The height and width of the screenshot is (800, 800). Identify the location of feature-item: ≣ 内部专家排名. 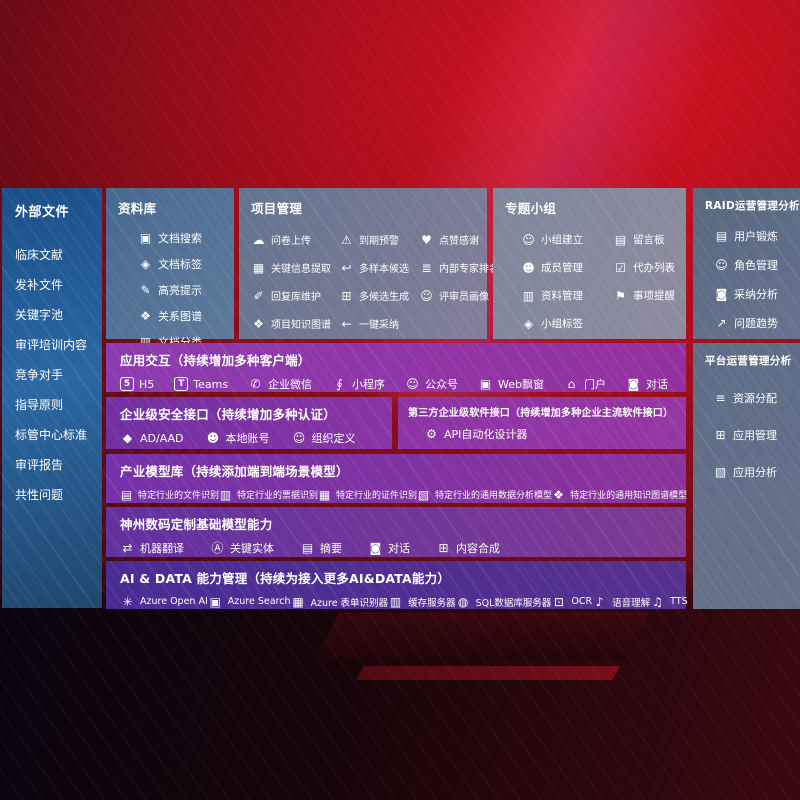
(459, 268).